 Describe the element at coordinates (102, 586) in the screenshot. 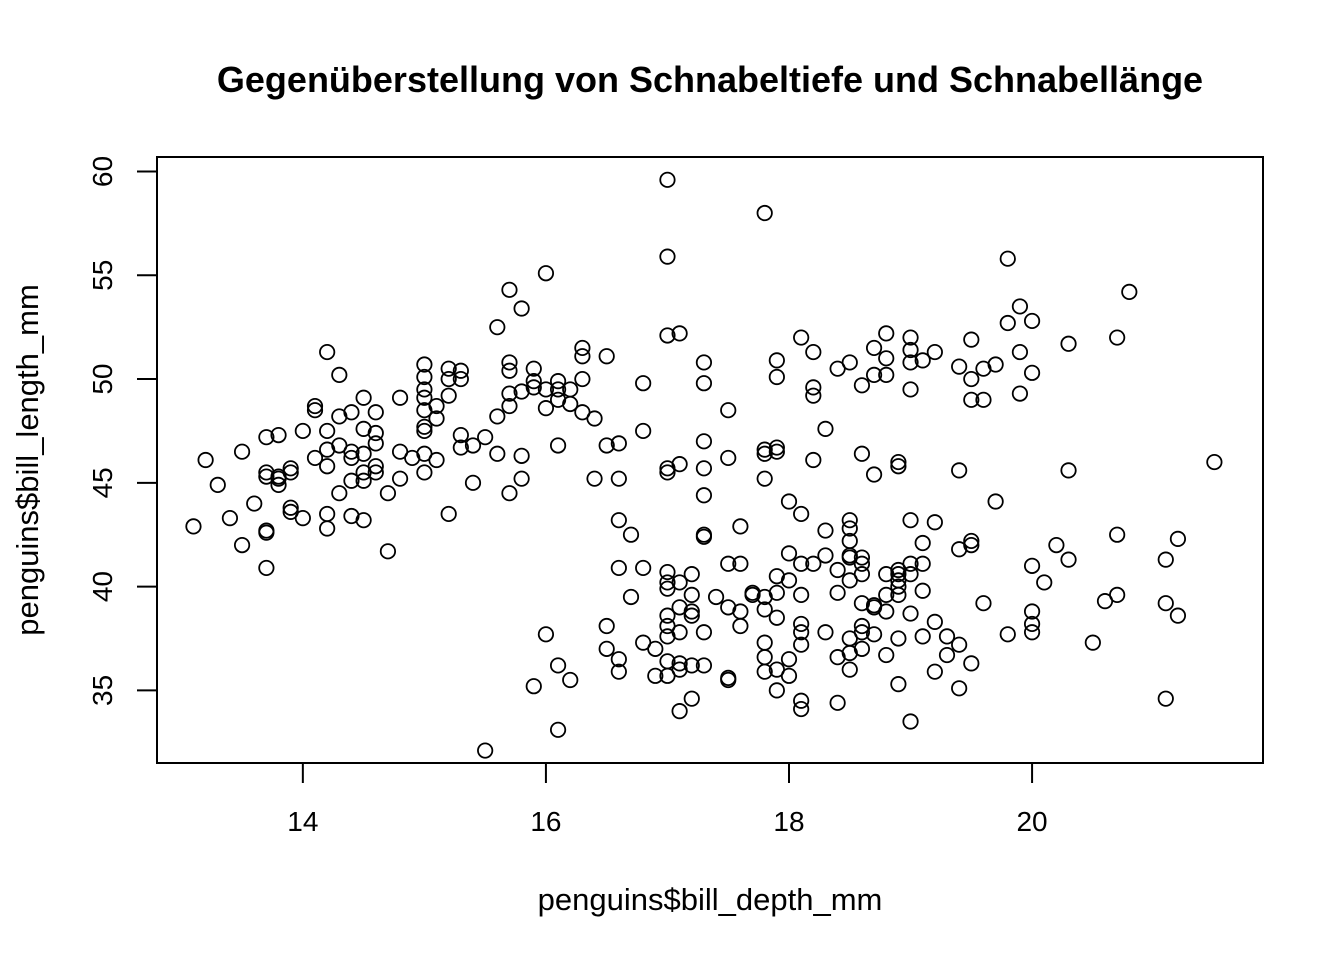

I see `y-tick-label: 40` at that location.